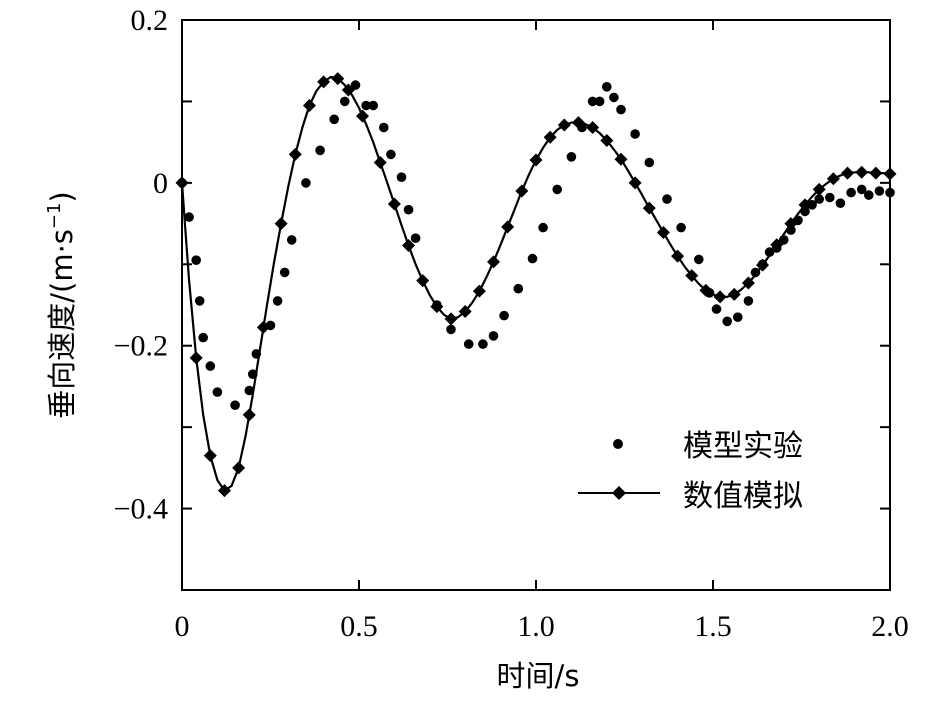  I want to click on y-axis-title-end: ), so click(62, 196).